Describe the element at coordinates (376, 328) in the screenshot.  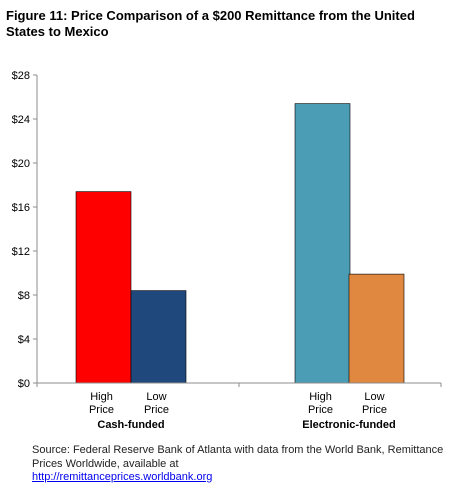
I see `bar-electronic-low` at that location.